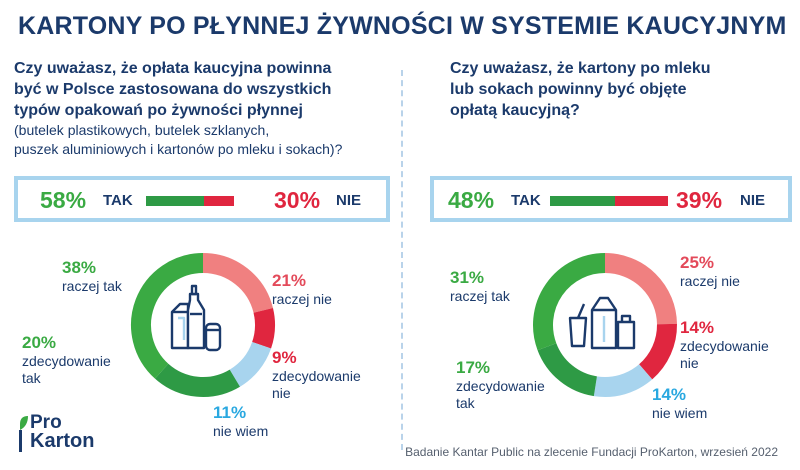  Describe the element at coordinates (63, 200) in the screenshot. I see `yes-percent: 58%` at that location.